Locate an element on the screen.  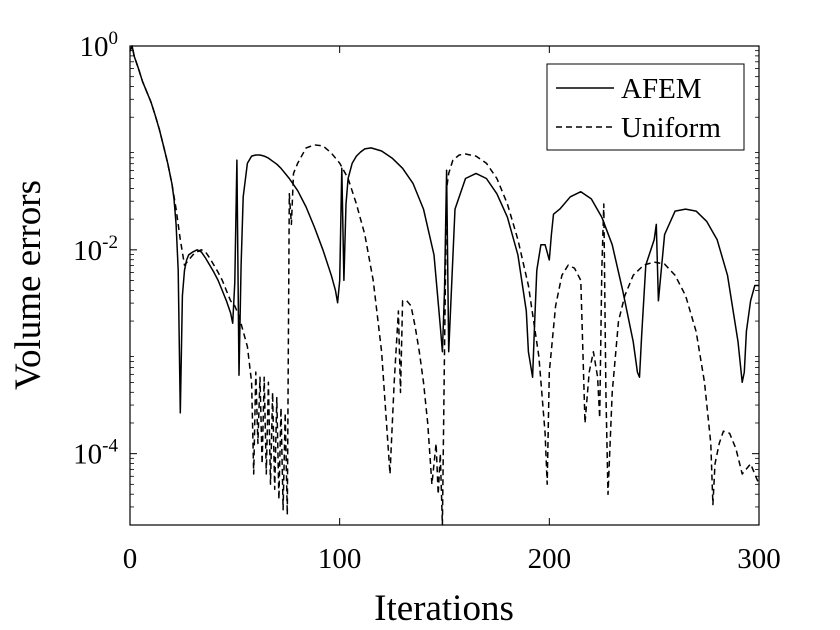
y-tick-label: 10⁻⁴ is located at coordinates (95, 453).